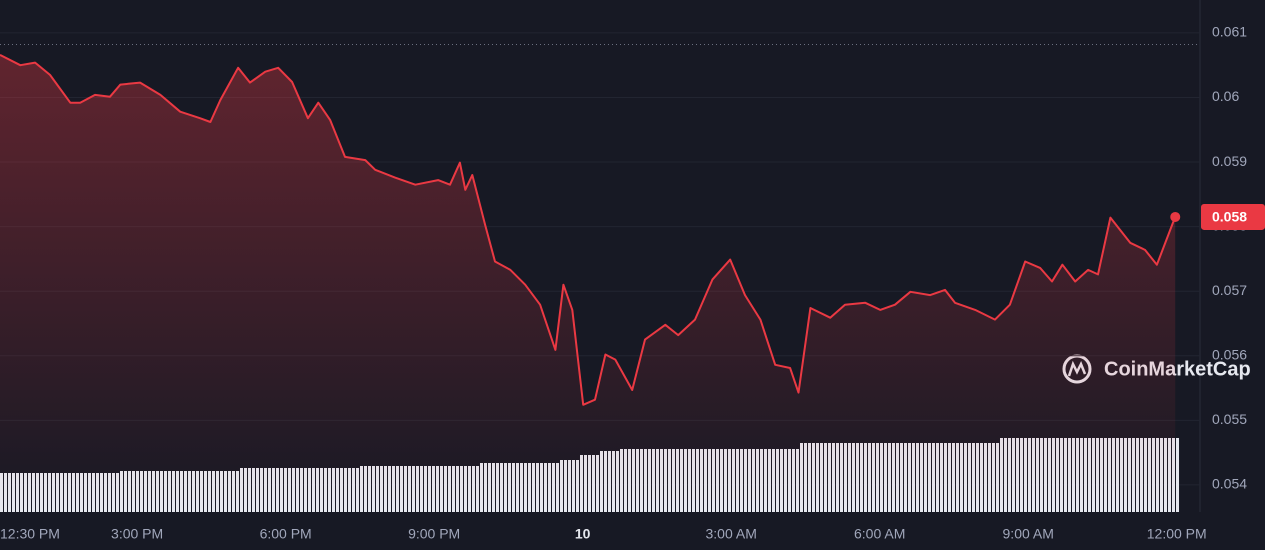 Image resolution: width=1265 pixels, height=550 pixels. Describe the element at coordinates (1229, 161) in the screenshot. I see `y-tick-label: 0.059` at that location.